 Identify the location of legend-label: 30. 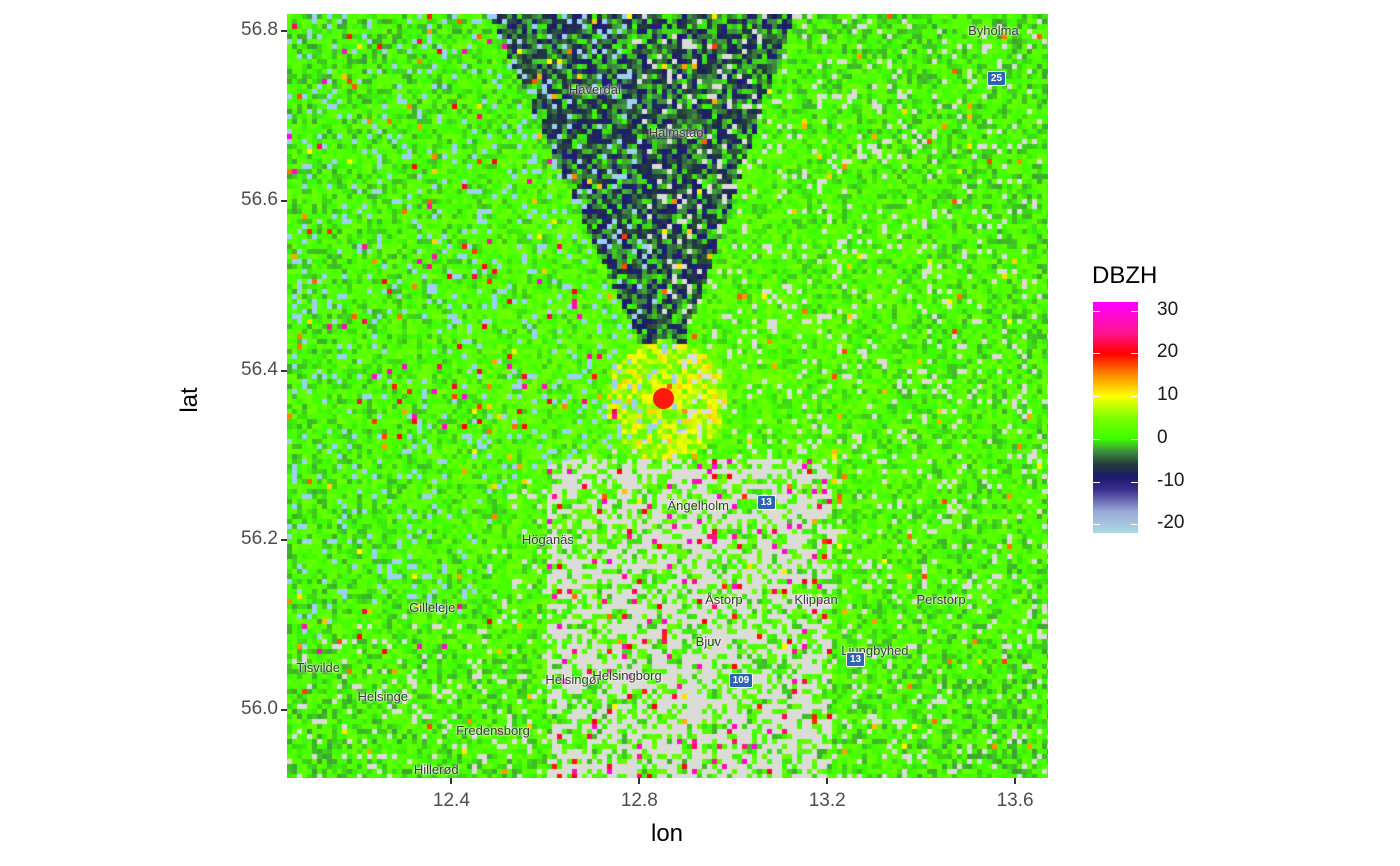
(1168, 309).